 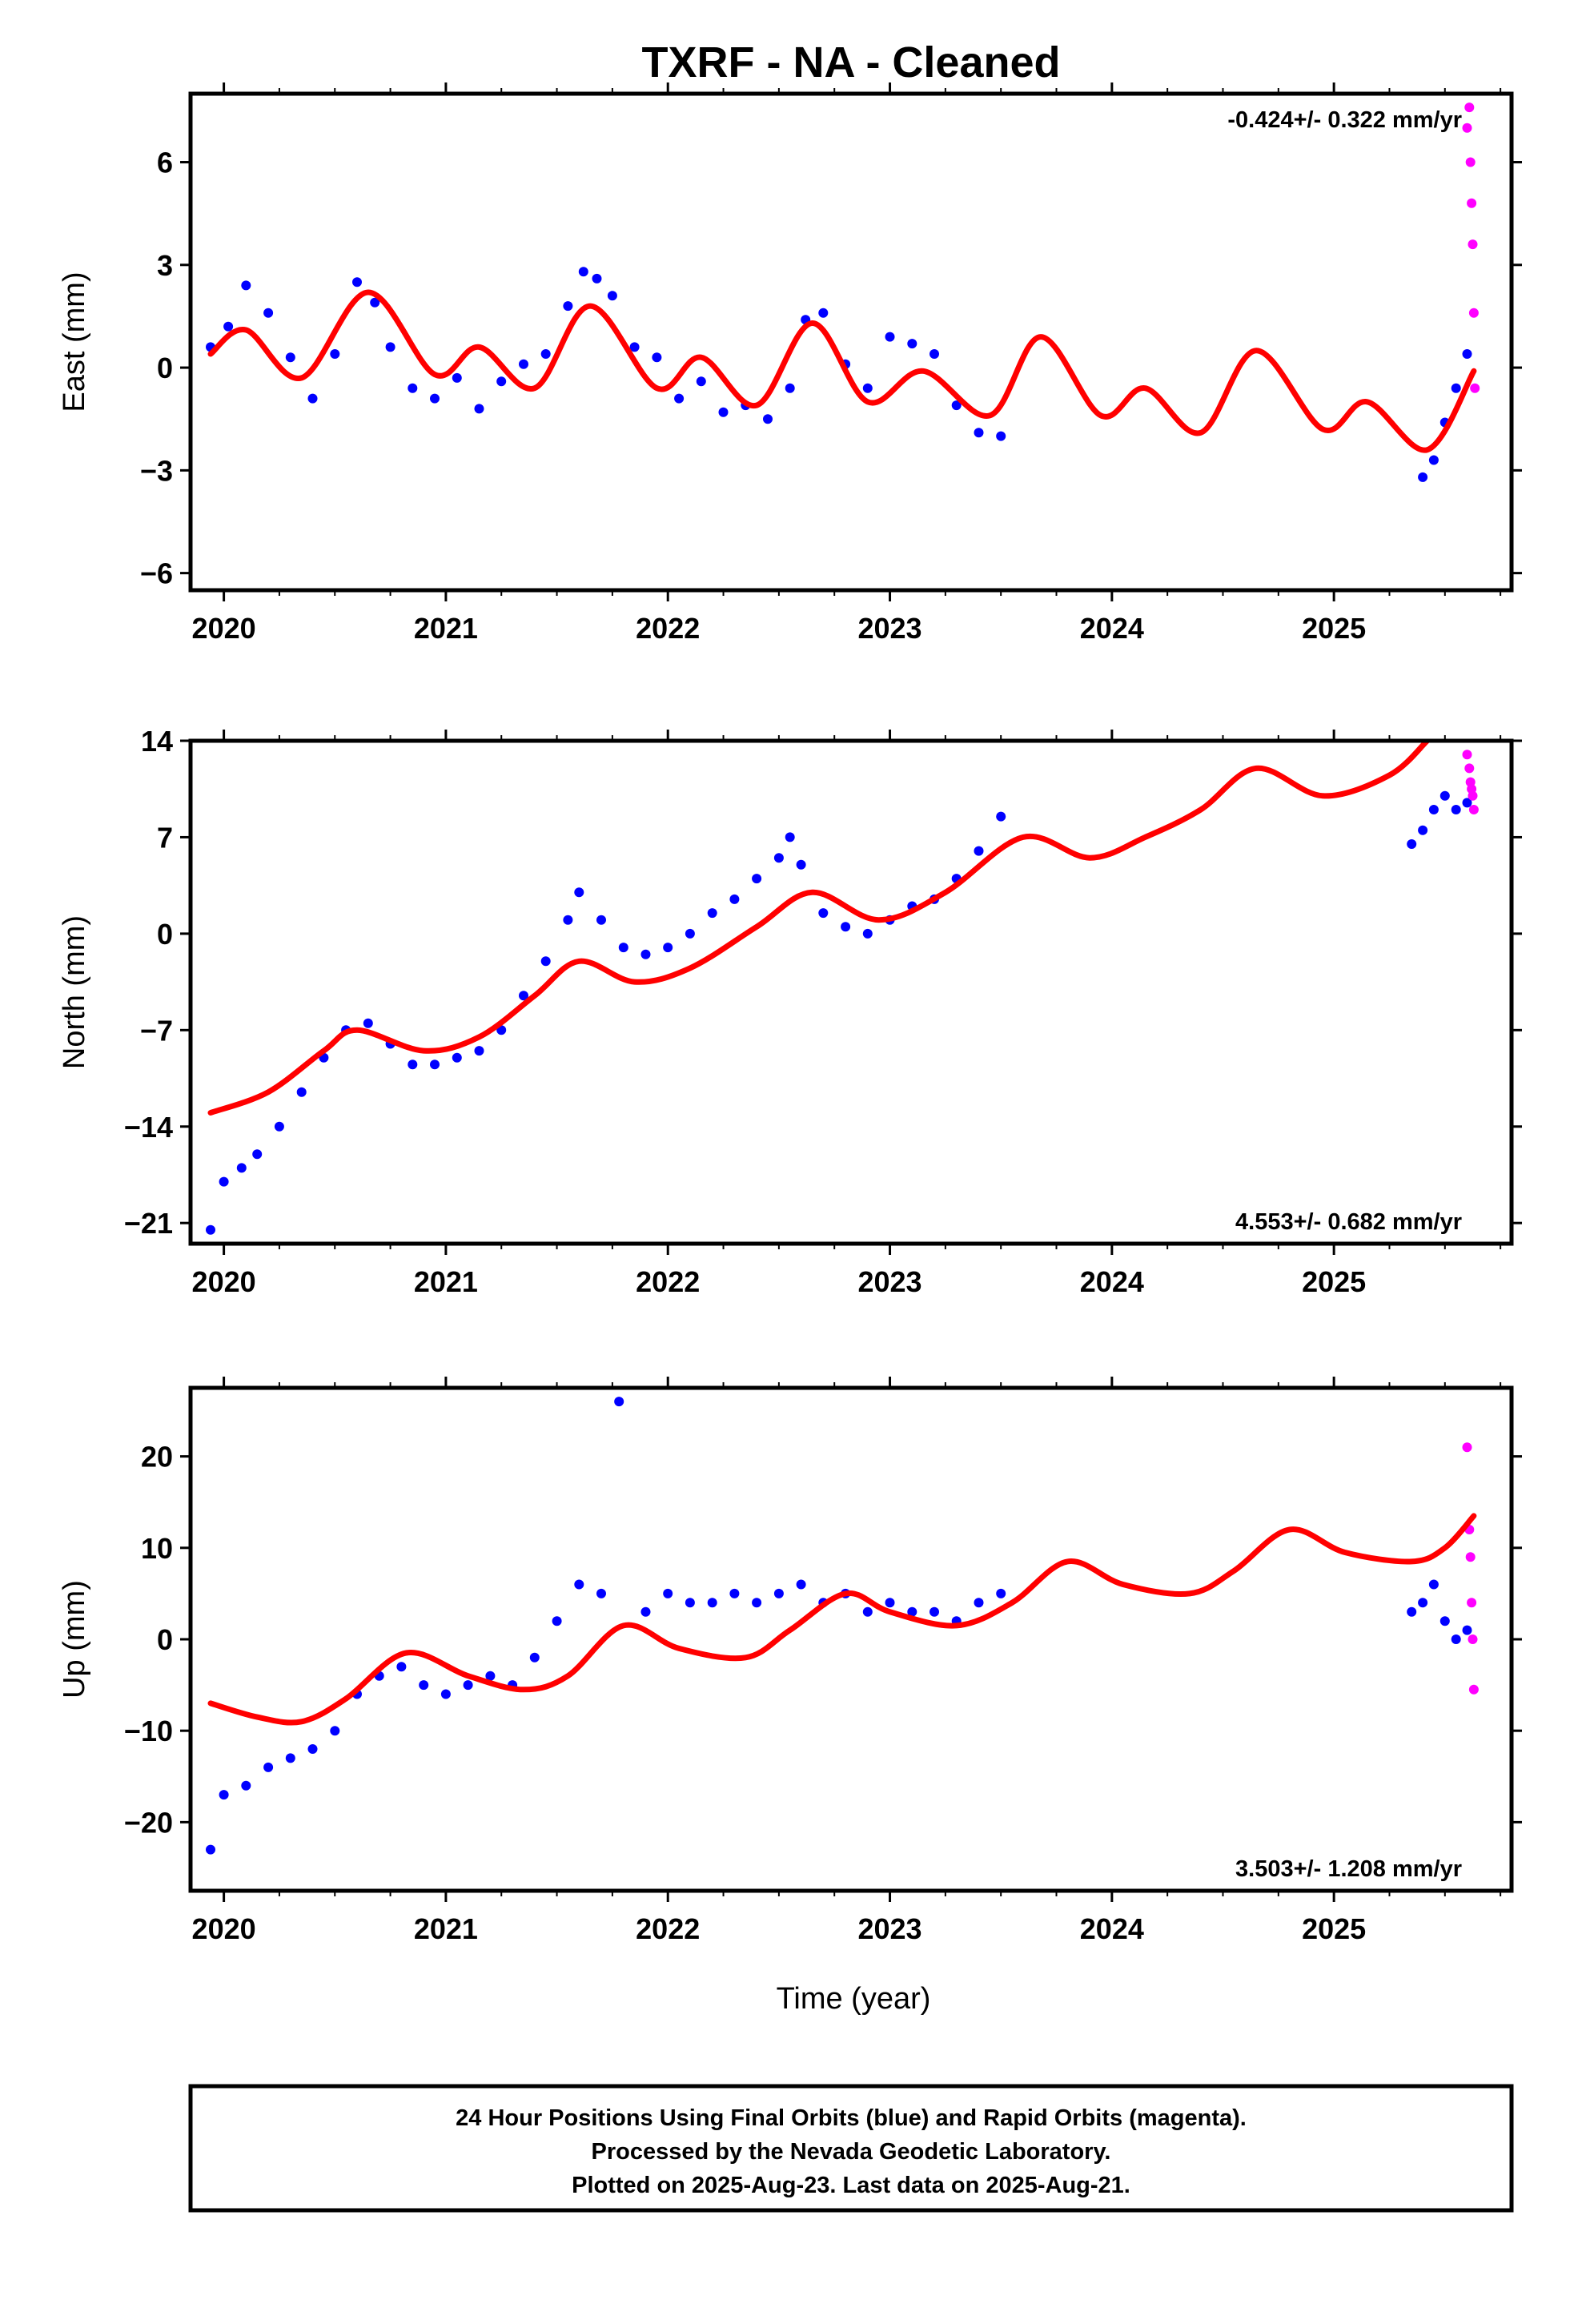 I want to click on north-ytick-label--14: −14, so click(x=148, y=1127).